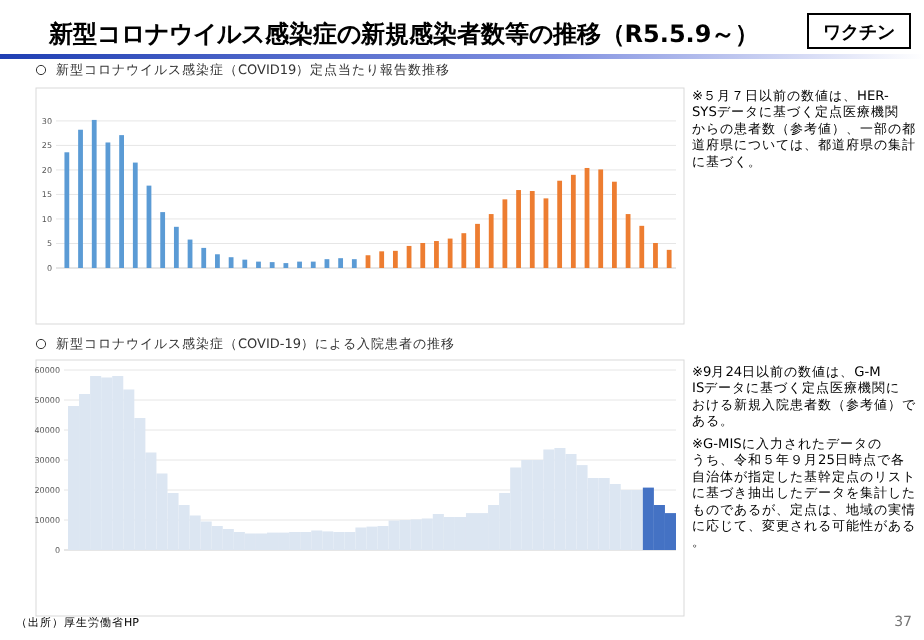 This screenshot has height=640, width=924. I want to click on text: ワクチン, so click(859, 34).